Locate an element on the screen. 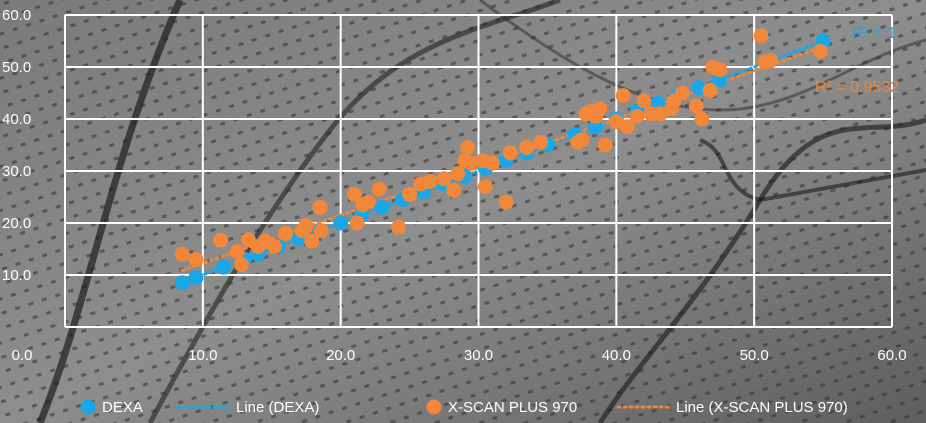 This screenshot has height=423, width=926. x-tick-label: 0.0 is located at coordinates (22, 355).